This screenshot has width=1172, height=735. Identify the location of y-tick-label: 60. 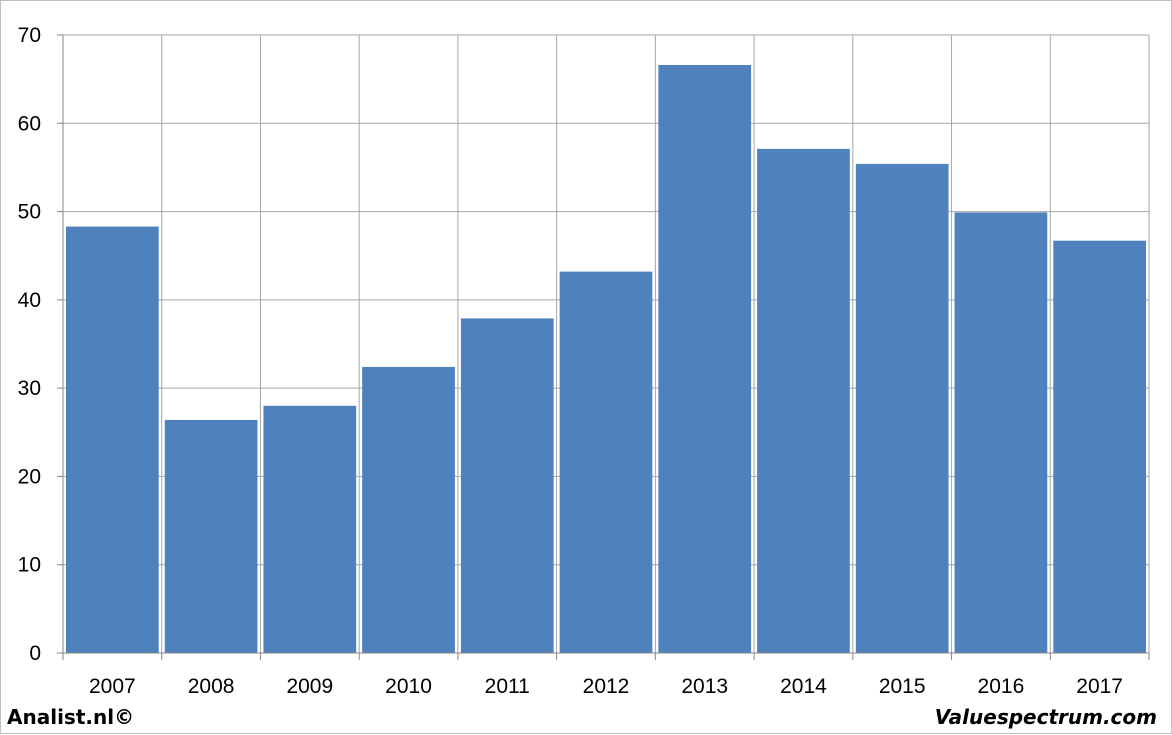
(29, 123).